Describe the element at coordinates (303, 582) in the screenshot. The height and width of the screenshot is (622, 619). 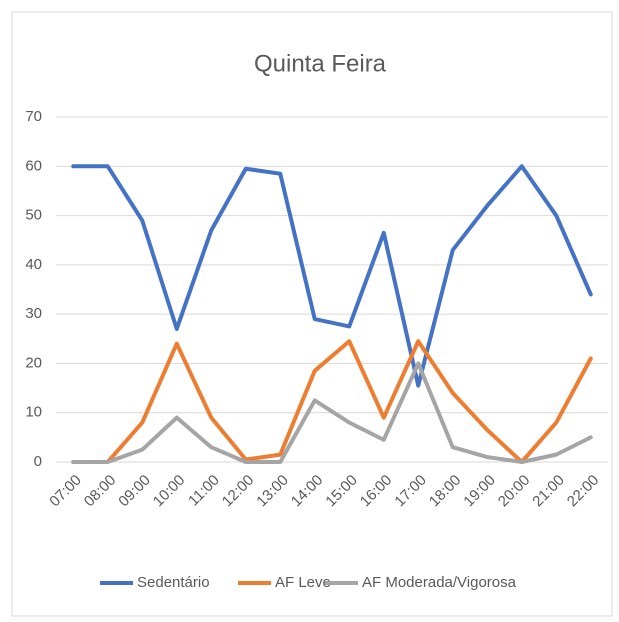
I see `legend-label: AF Leve` at that location.